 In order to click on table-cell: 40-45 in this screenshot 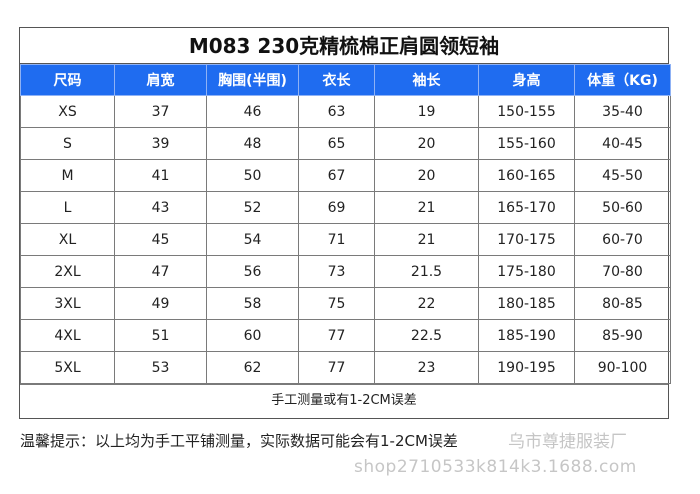, I will do `click(622, 143)`.